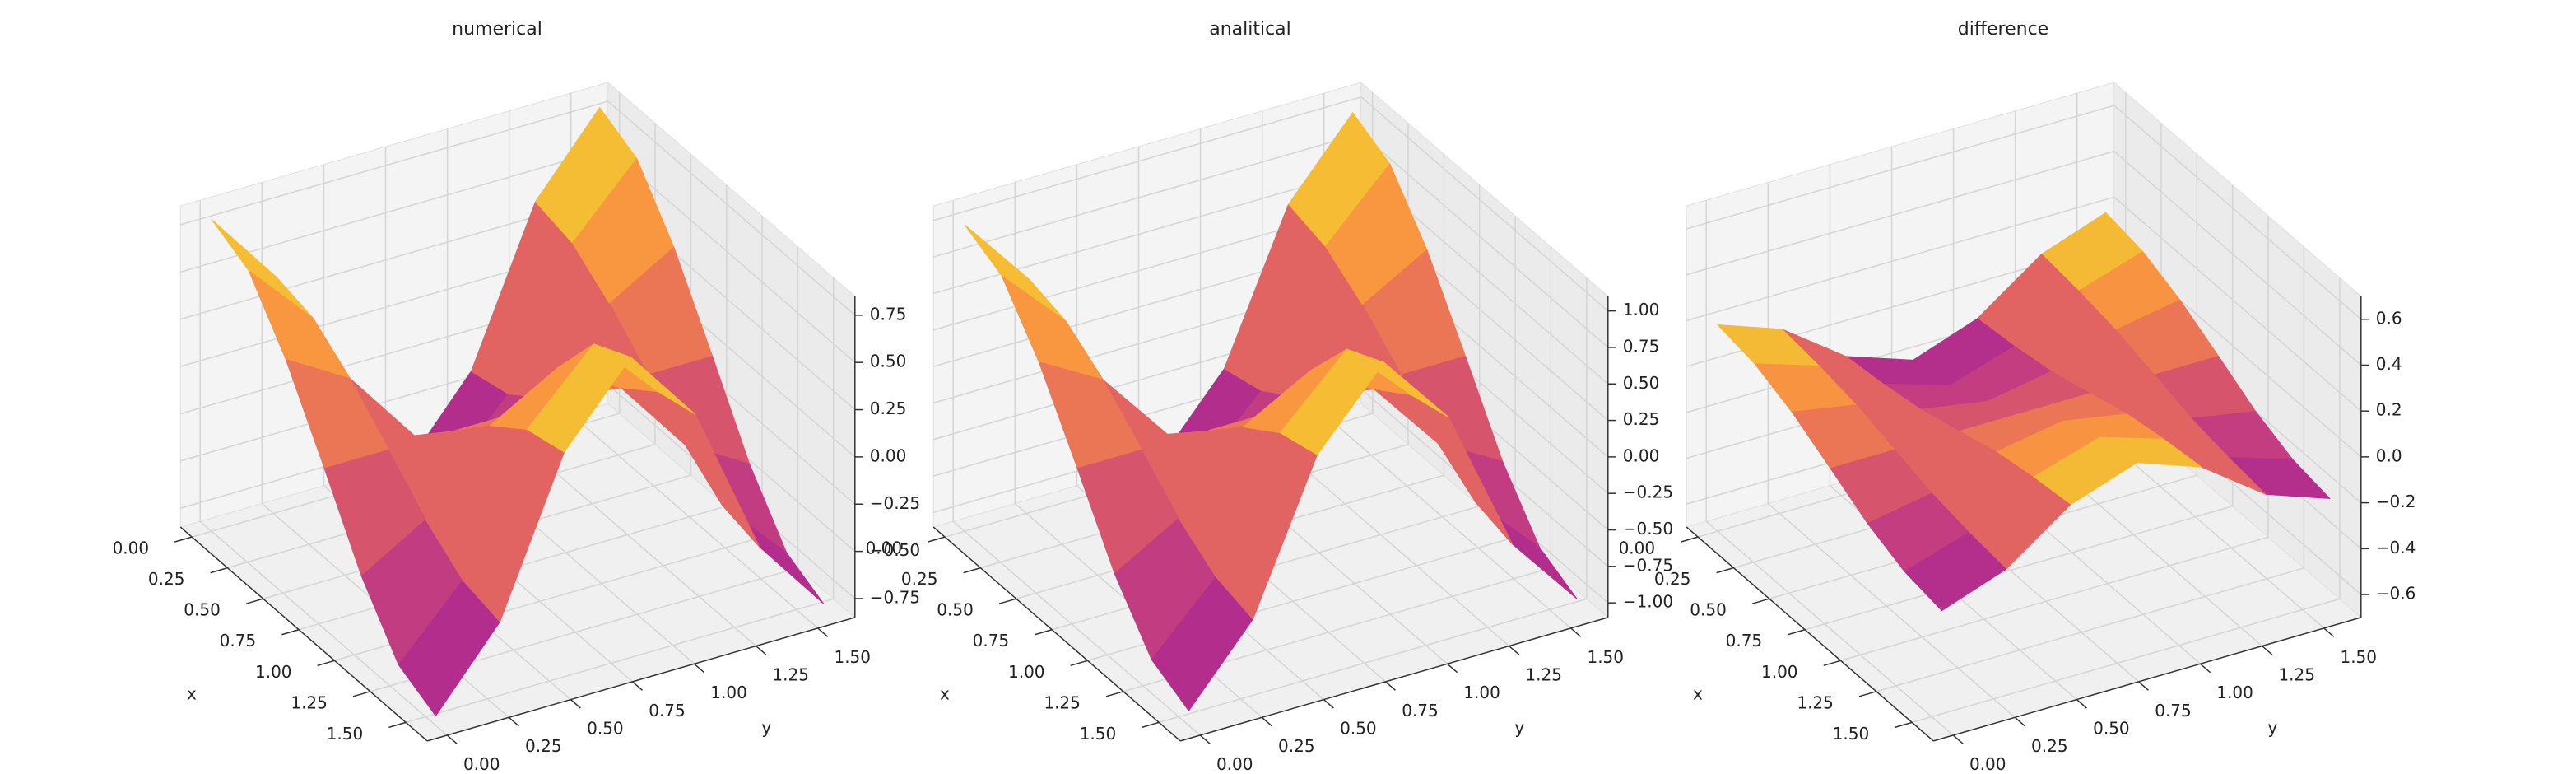 This screenshot has width=2576, height=774. I want to click on x-tick-label: 0.75, so click(238, 640).